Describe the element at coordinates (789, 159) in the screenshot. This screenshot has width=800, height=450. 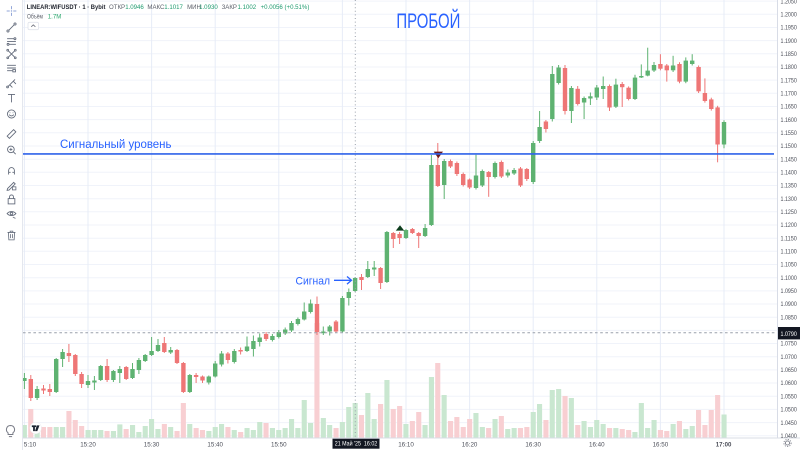
I see `svg-text: 1.1450` at that location.